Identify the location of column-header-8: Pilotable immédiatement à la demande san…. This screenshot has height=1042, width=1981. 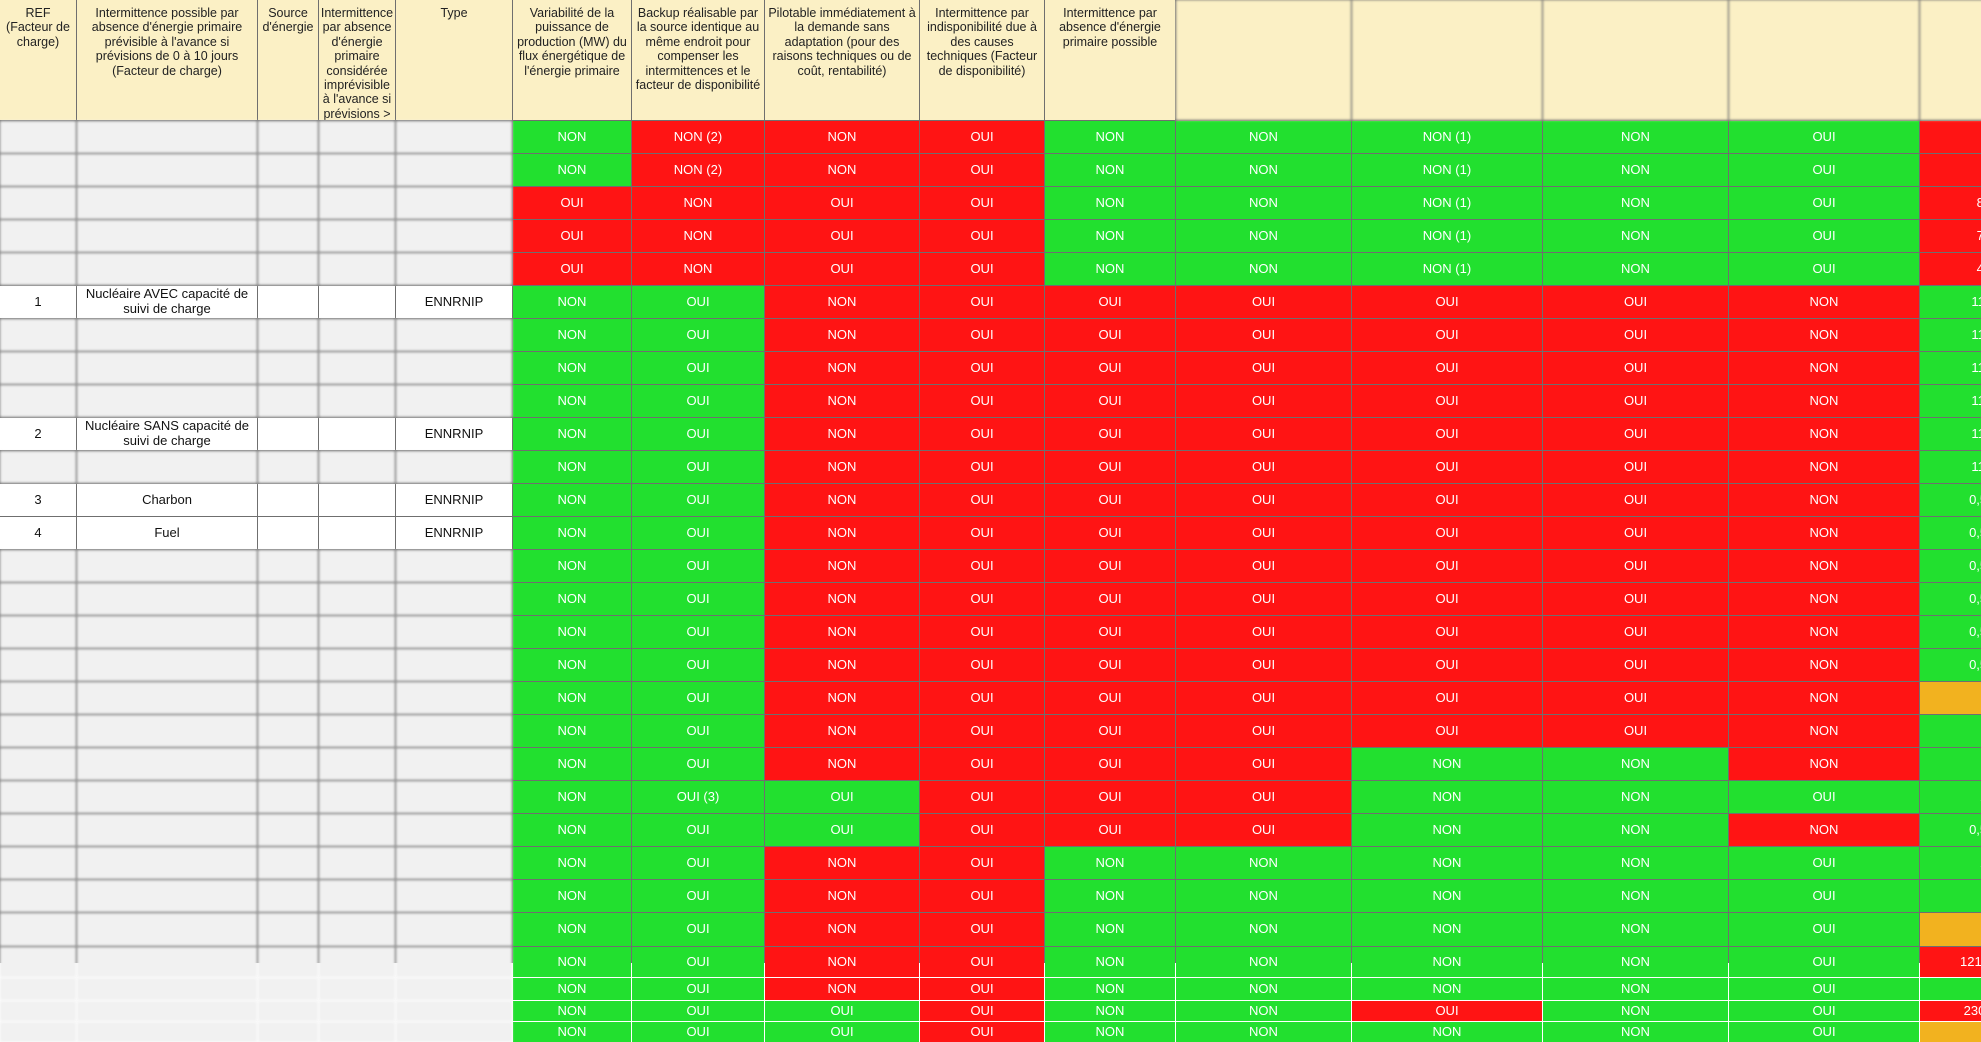
(842, 60).